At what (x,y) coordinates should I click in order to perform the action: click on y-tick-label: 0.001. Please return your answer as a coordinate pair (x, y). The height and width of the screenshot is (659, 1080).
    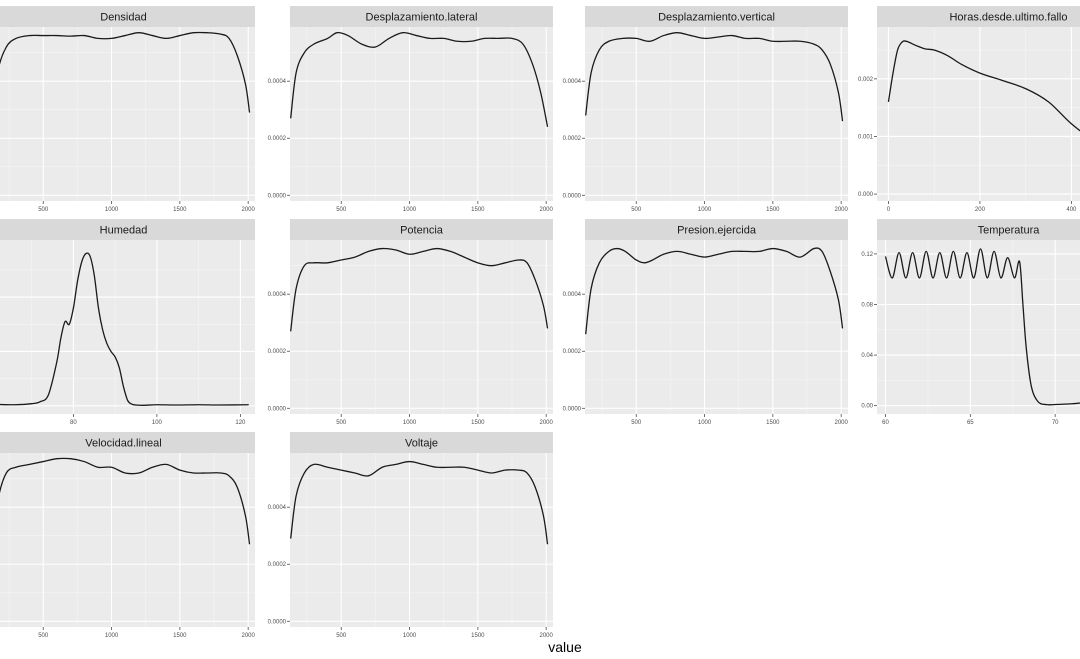
    Looking at the image, I should click on (866, 137).